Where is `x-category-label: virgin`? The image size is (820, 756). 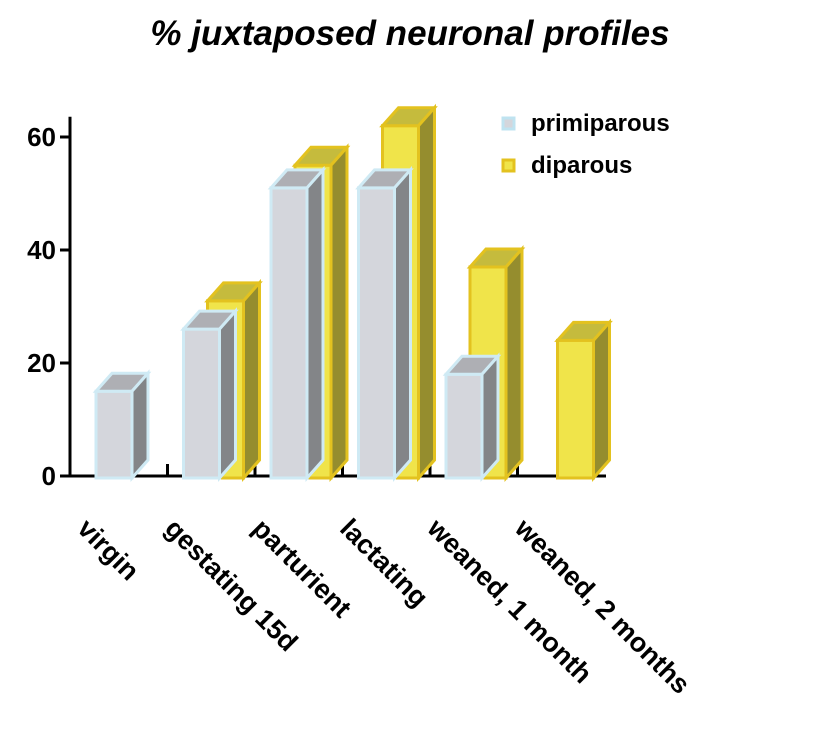
x-category-label: virgin is located at coordinates (108, 549).